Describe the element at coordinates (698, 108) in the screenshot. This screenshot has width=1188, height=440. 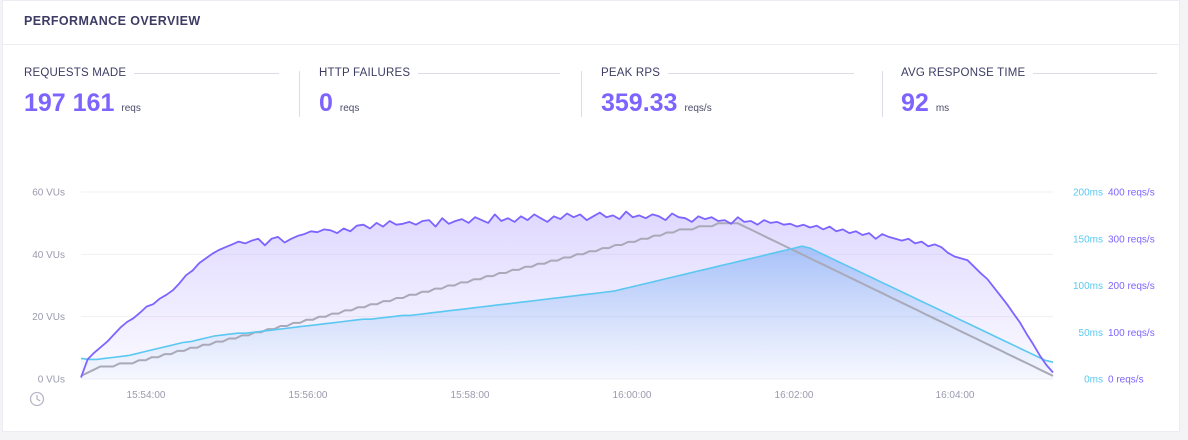
I see `stat-unit: reqs/s` at that location.